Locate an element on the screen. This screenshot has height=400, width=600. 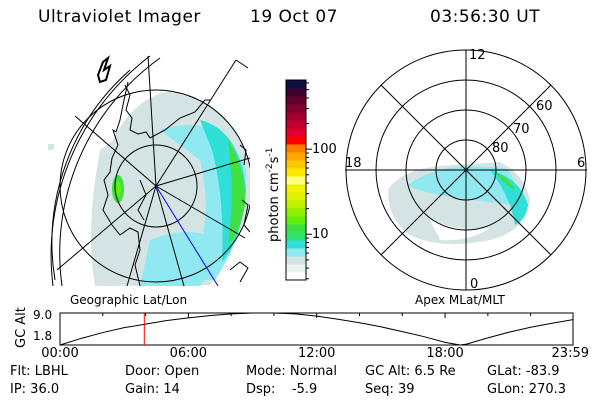
aurora-image-right is located at coordinates (459, 203).